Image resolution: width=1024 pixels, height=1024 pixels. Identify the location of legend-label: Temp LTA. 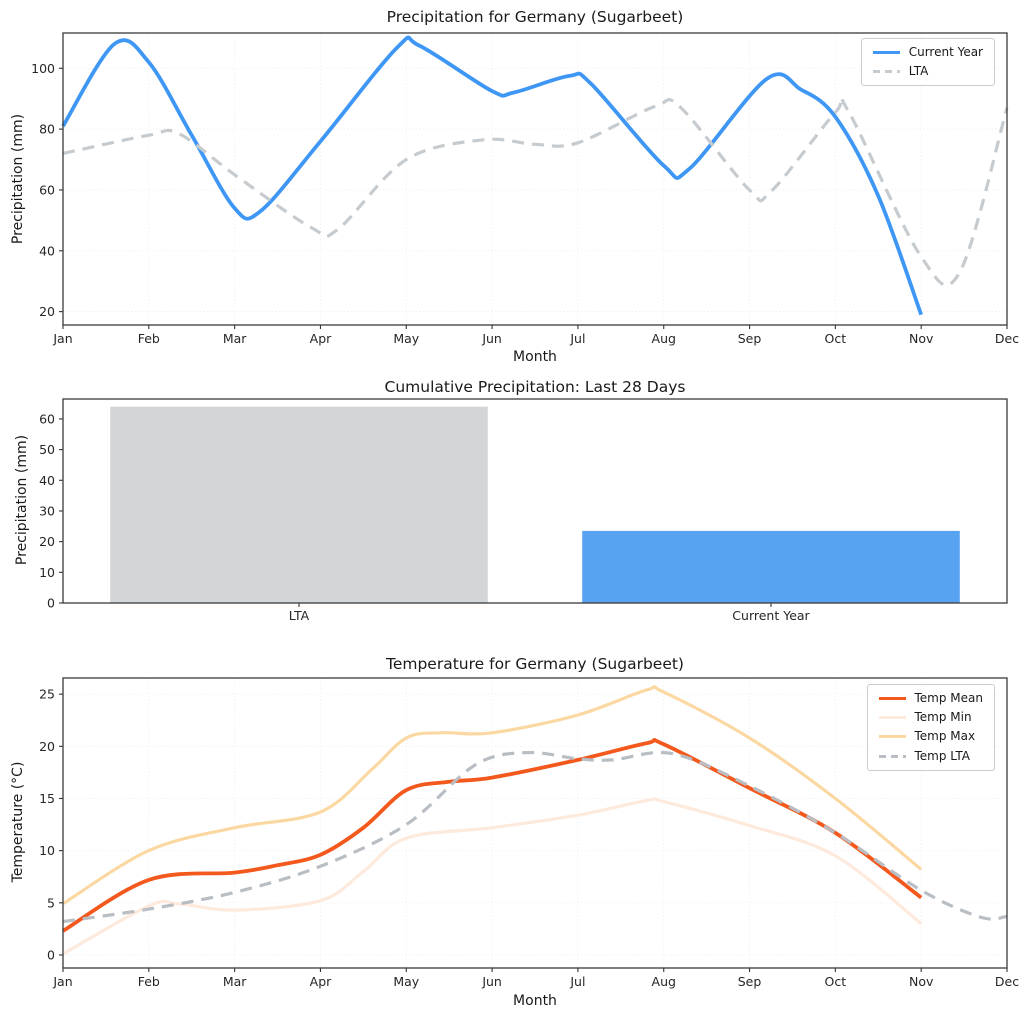
(942, 755).